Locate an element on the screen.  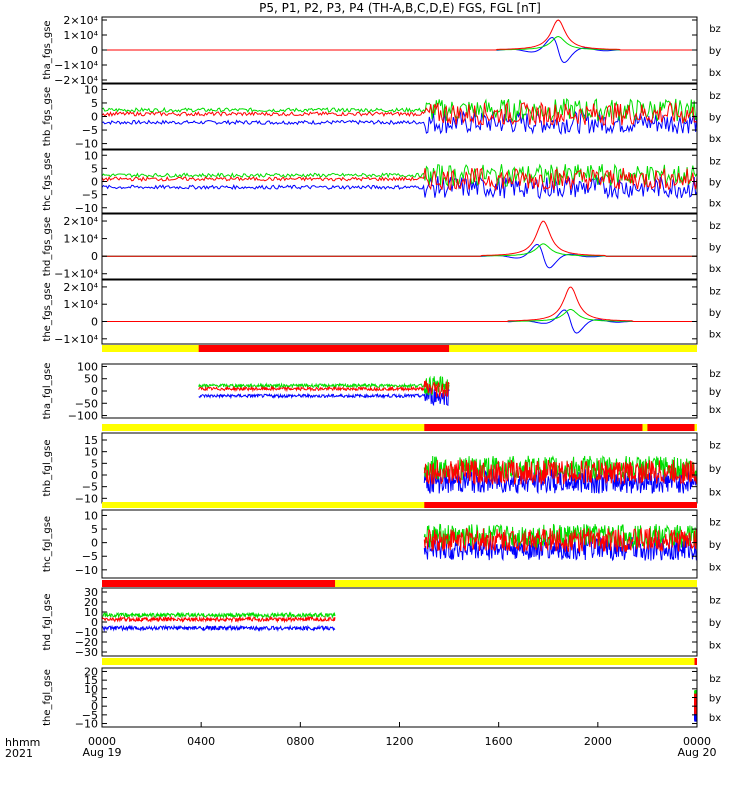
y-tick-label: −2×10⁴ is located at coordinates (76, 80).